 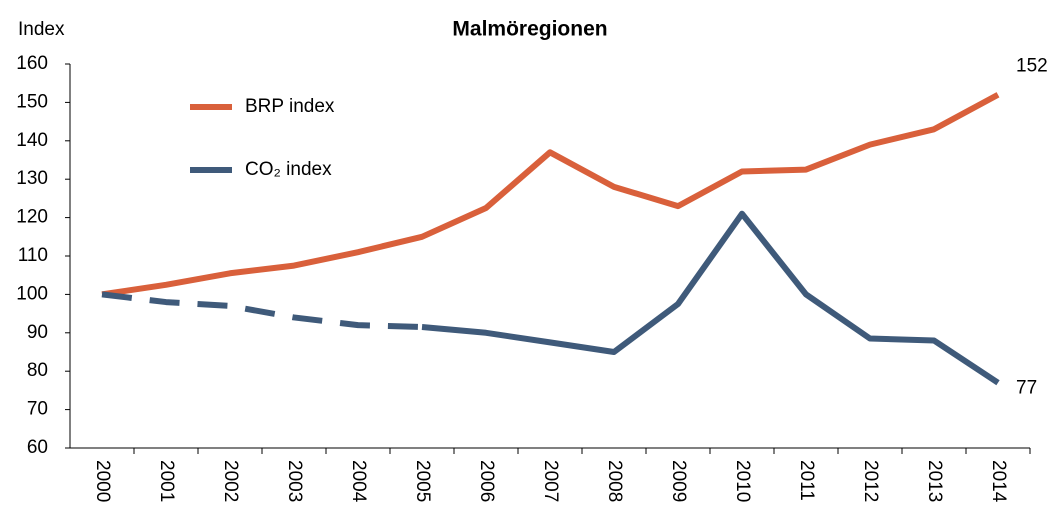 What do you see at coordinates (37, 447) in the screenshot?
I see `y-tick-label: 60` at bounding box center [37, 447].